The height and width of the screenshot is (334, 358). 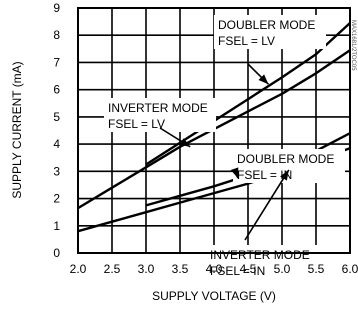 What do you see at coordinates (267, 205) in the screenshot?
I see `annotation-leader` at bounding box center [267, 205].